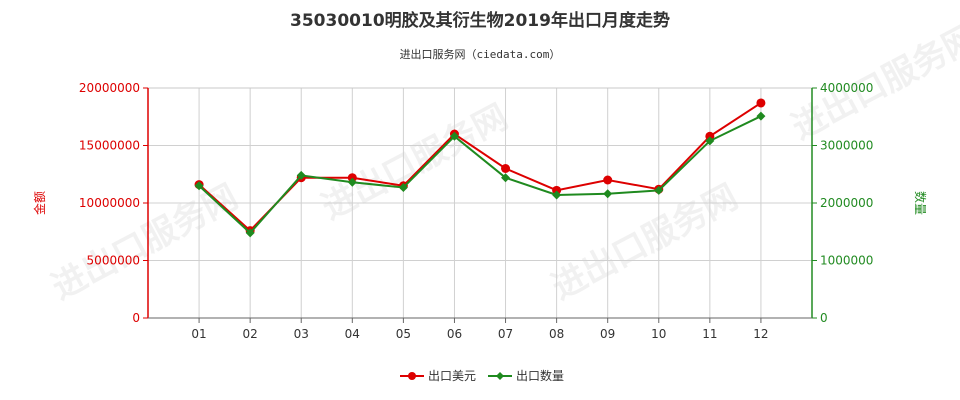 The image size is (960, 400). I want to click on y-left-tick-label: 15000000, so click(109, 146).